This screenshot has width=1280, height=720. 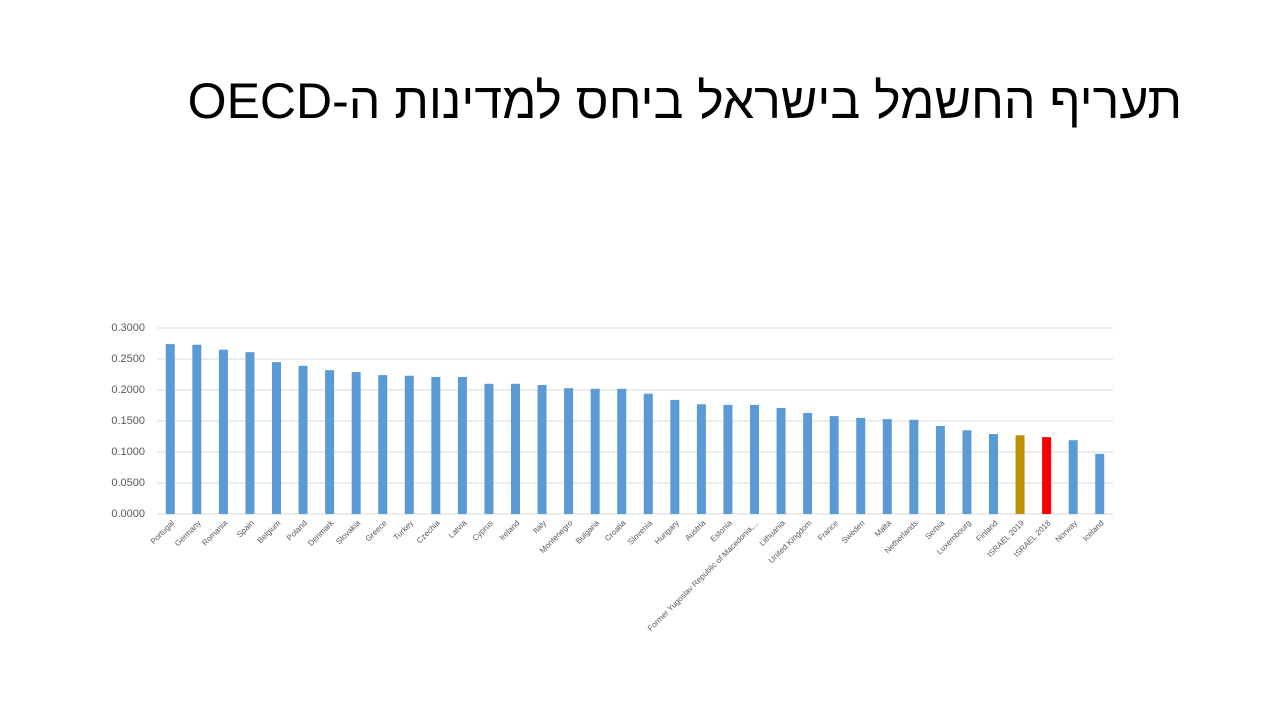 I want to click on x-tick-label: Cyprus, so click(x=483, y=531).